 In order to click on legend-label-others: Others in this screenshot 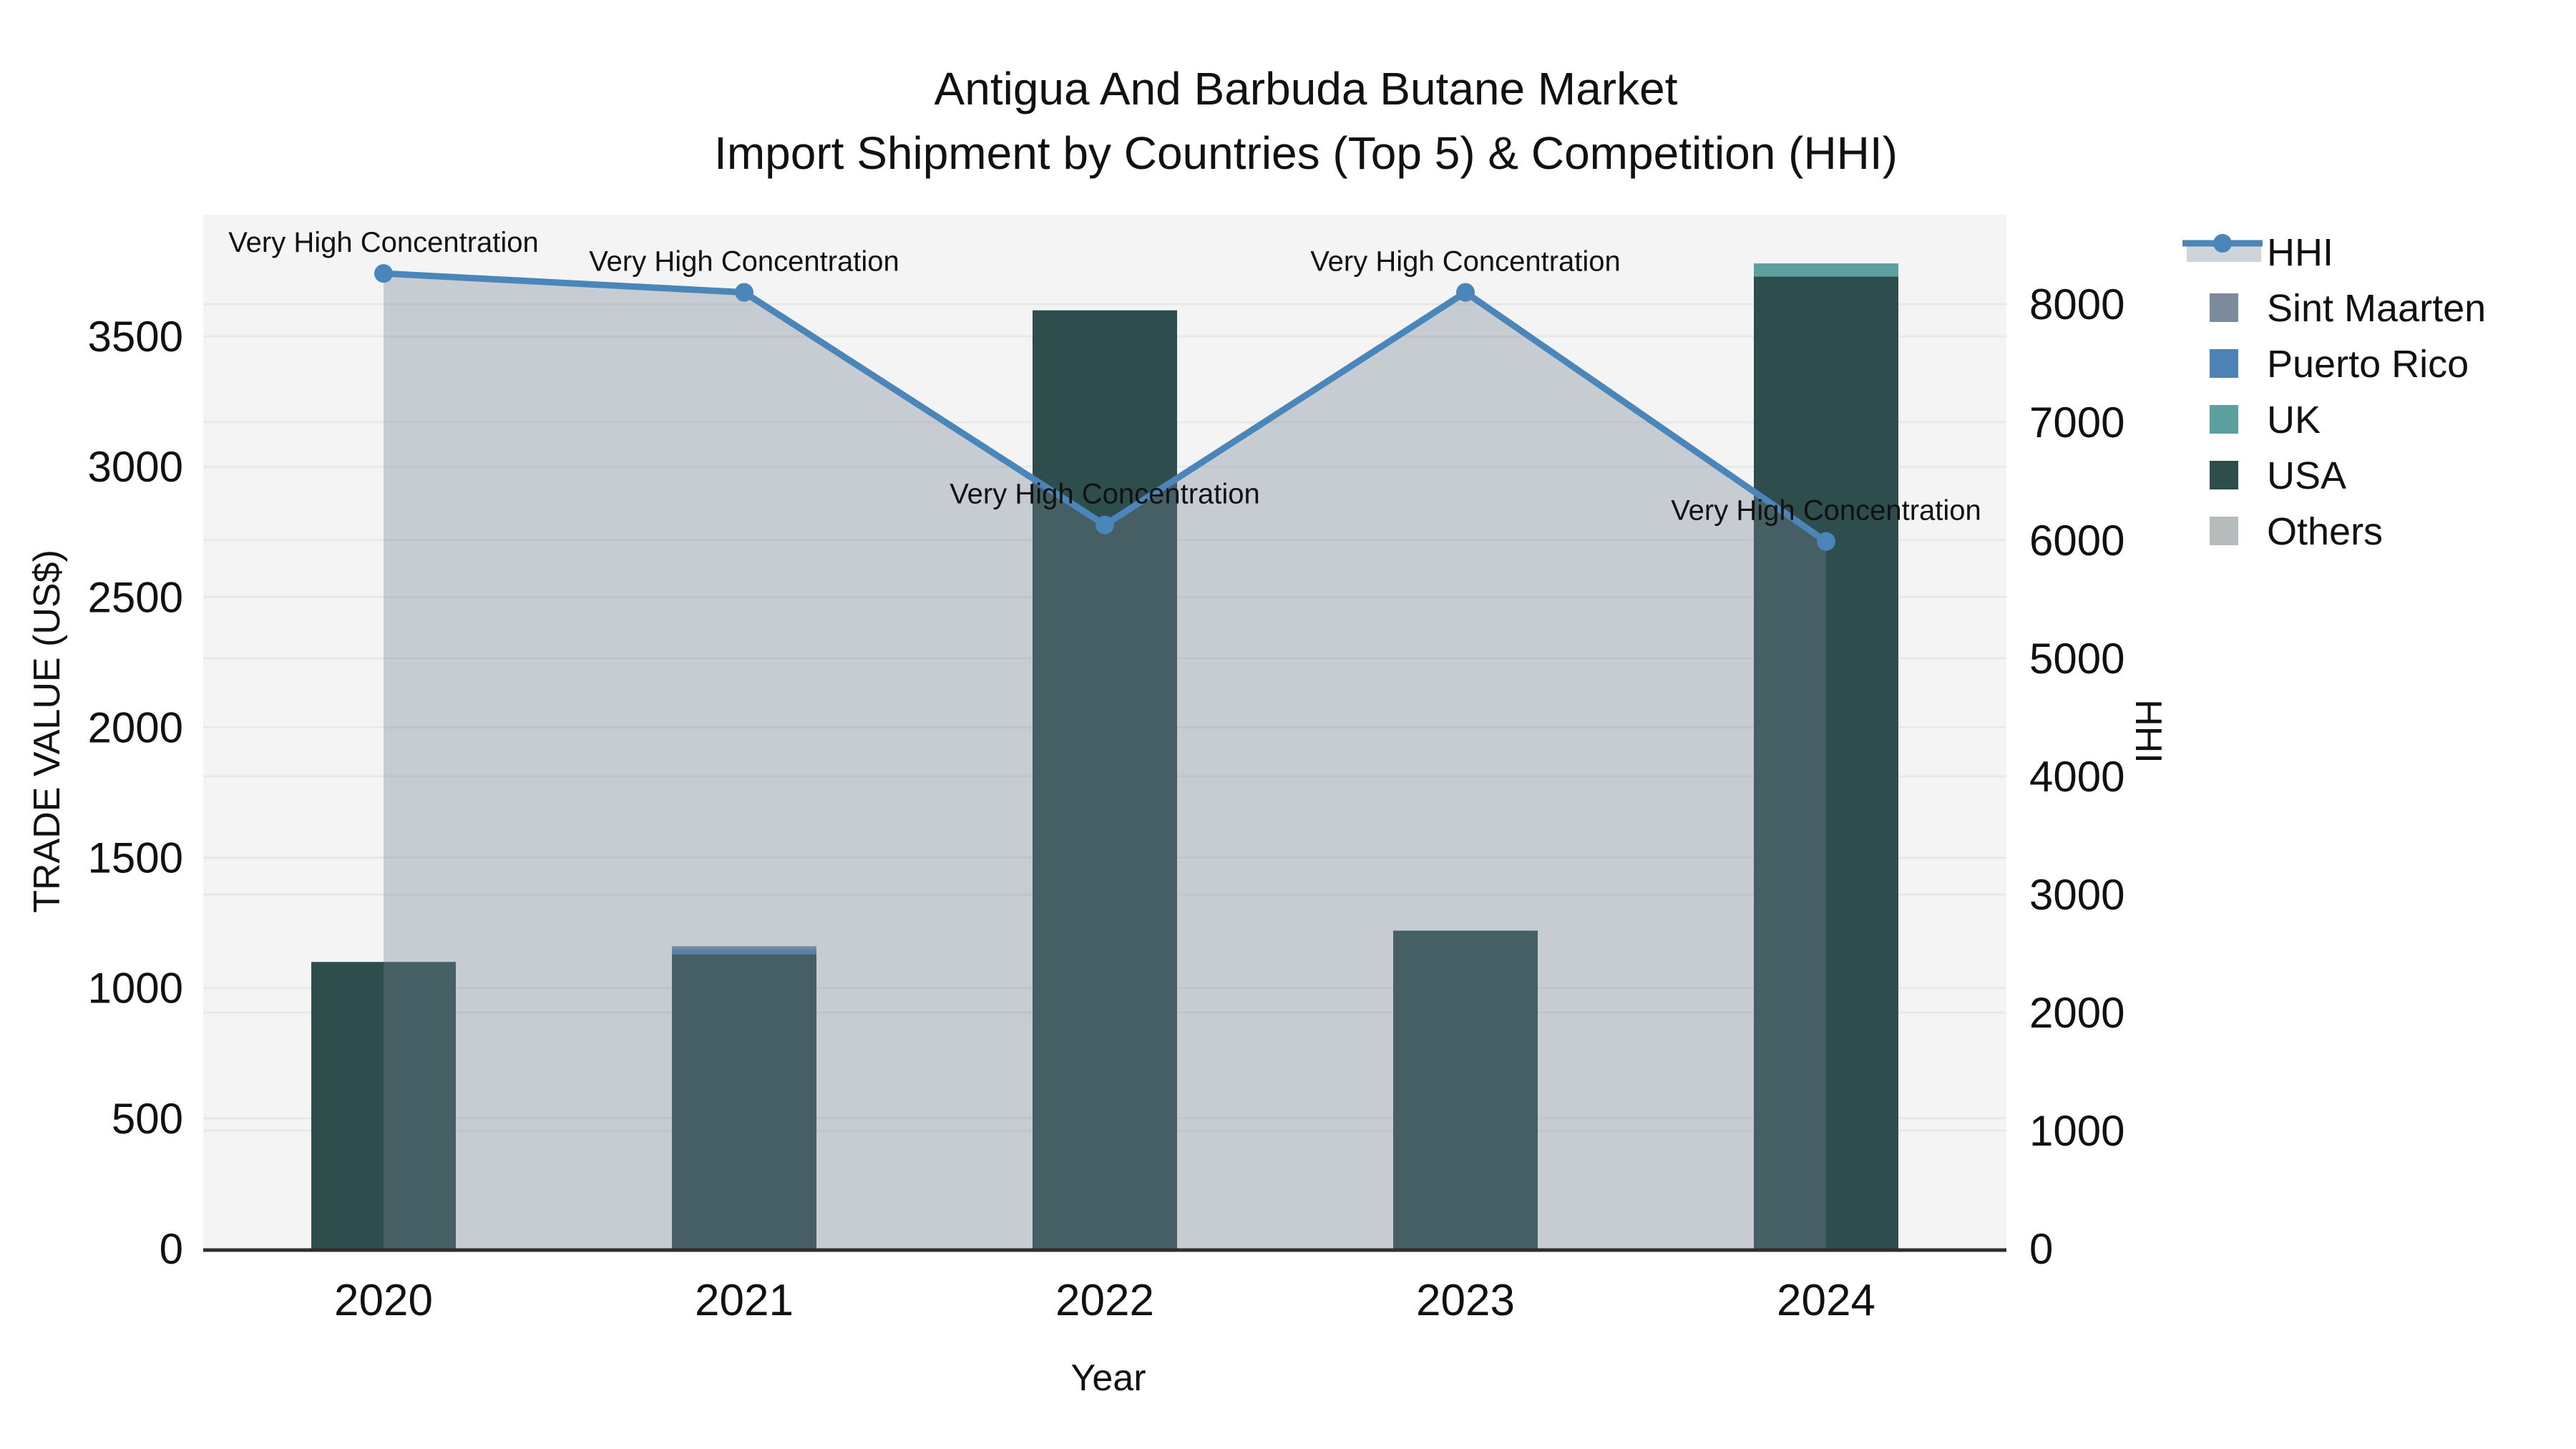, I will do `click(2325, 531)`.